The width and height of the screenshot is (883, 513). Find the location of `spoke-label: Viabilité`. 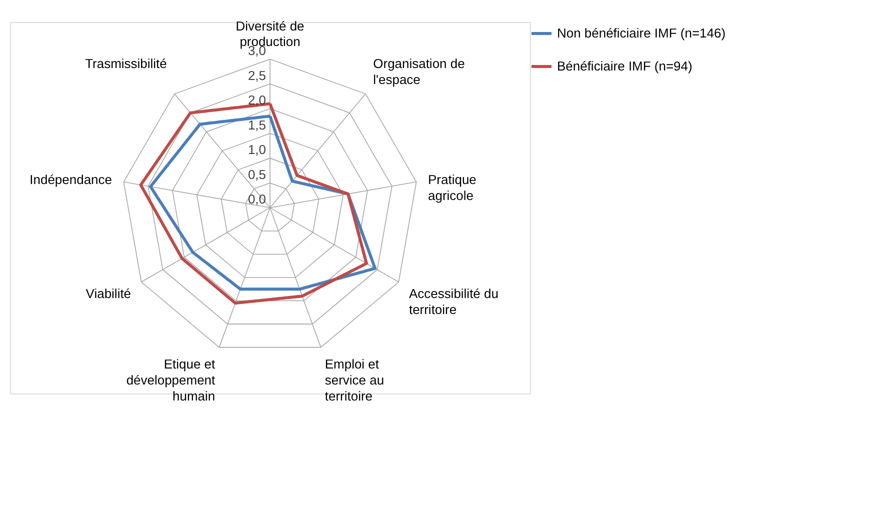

spoke-label: Viabilité is located at coordinates (109, 293).